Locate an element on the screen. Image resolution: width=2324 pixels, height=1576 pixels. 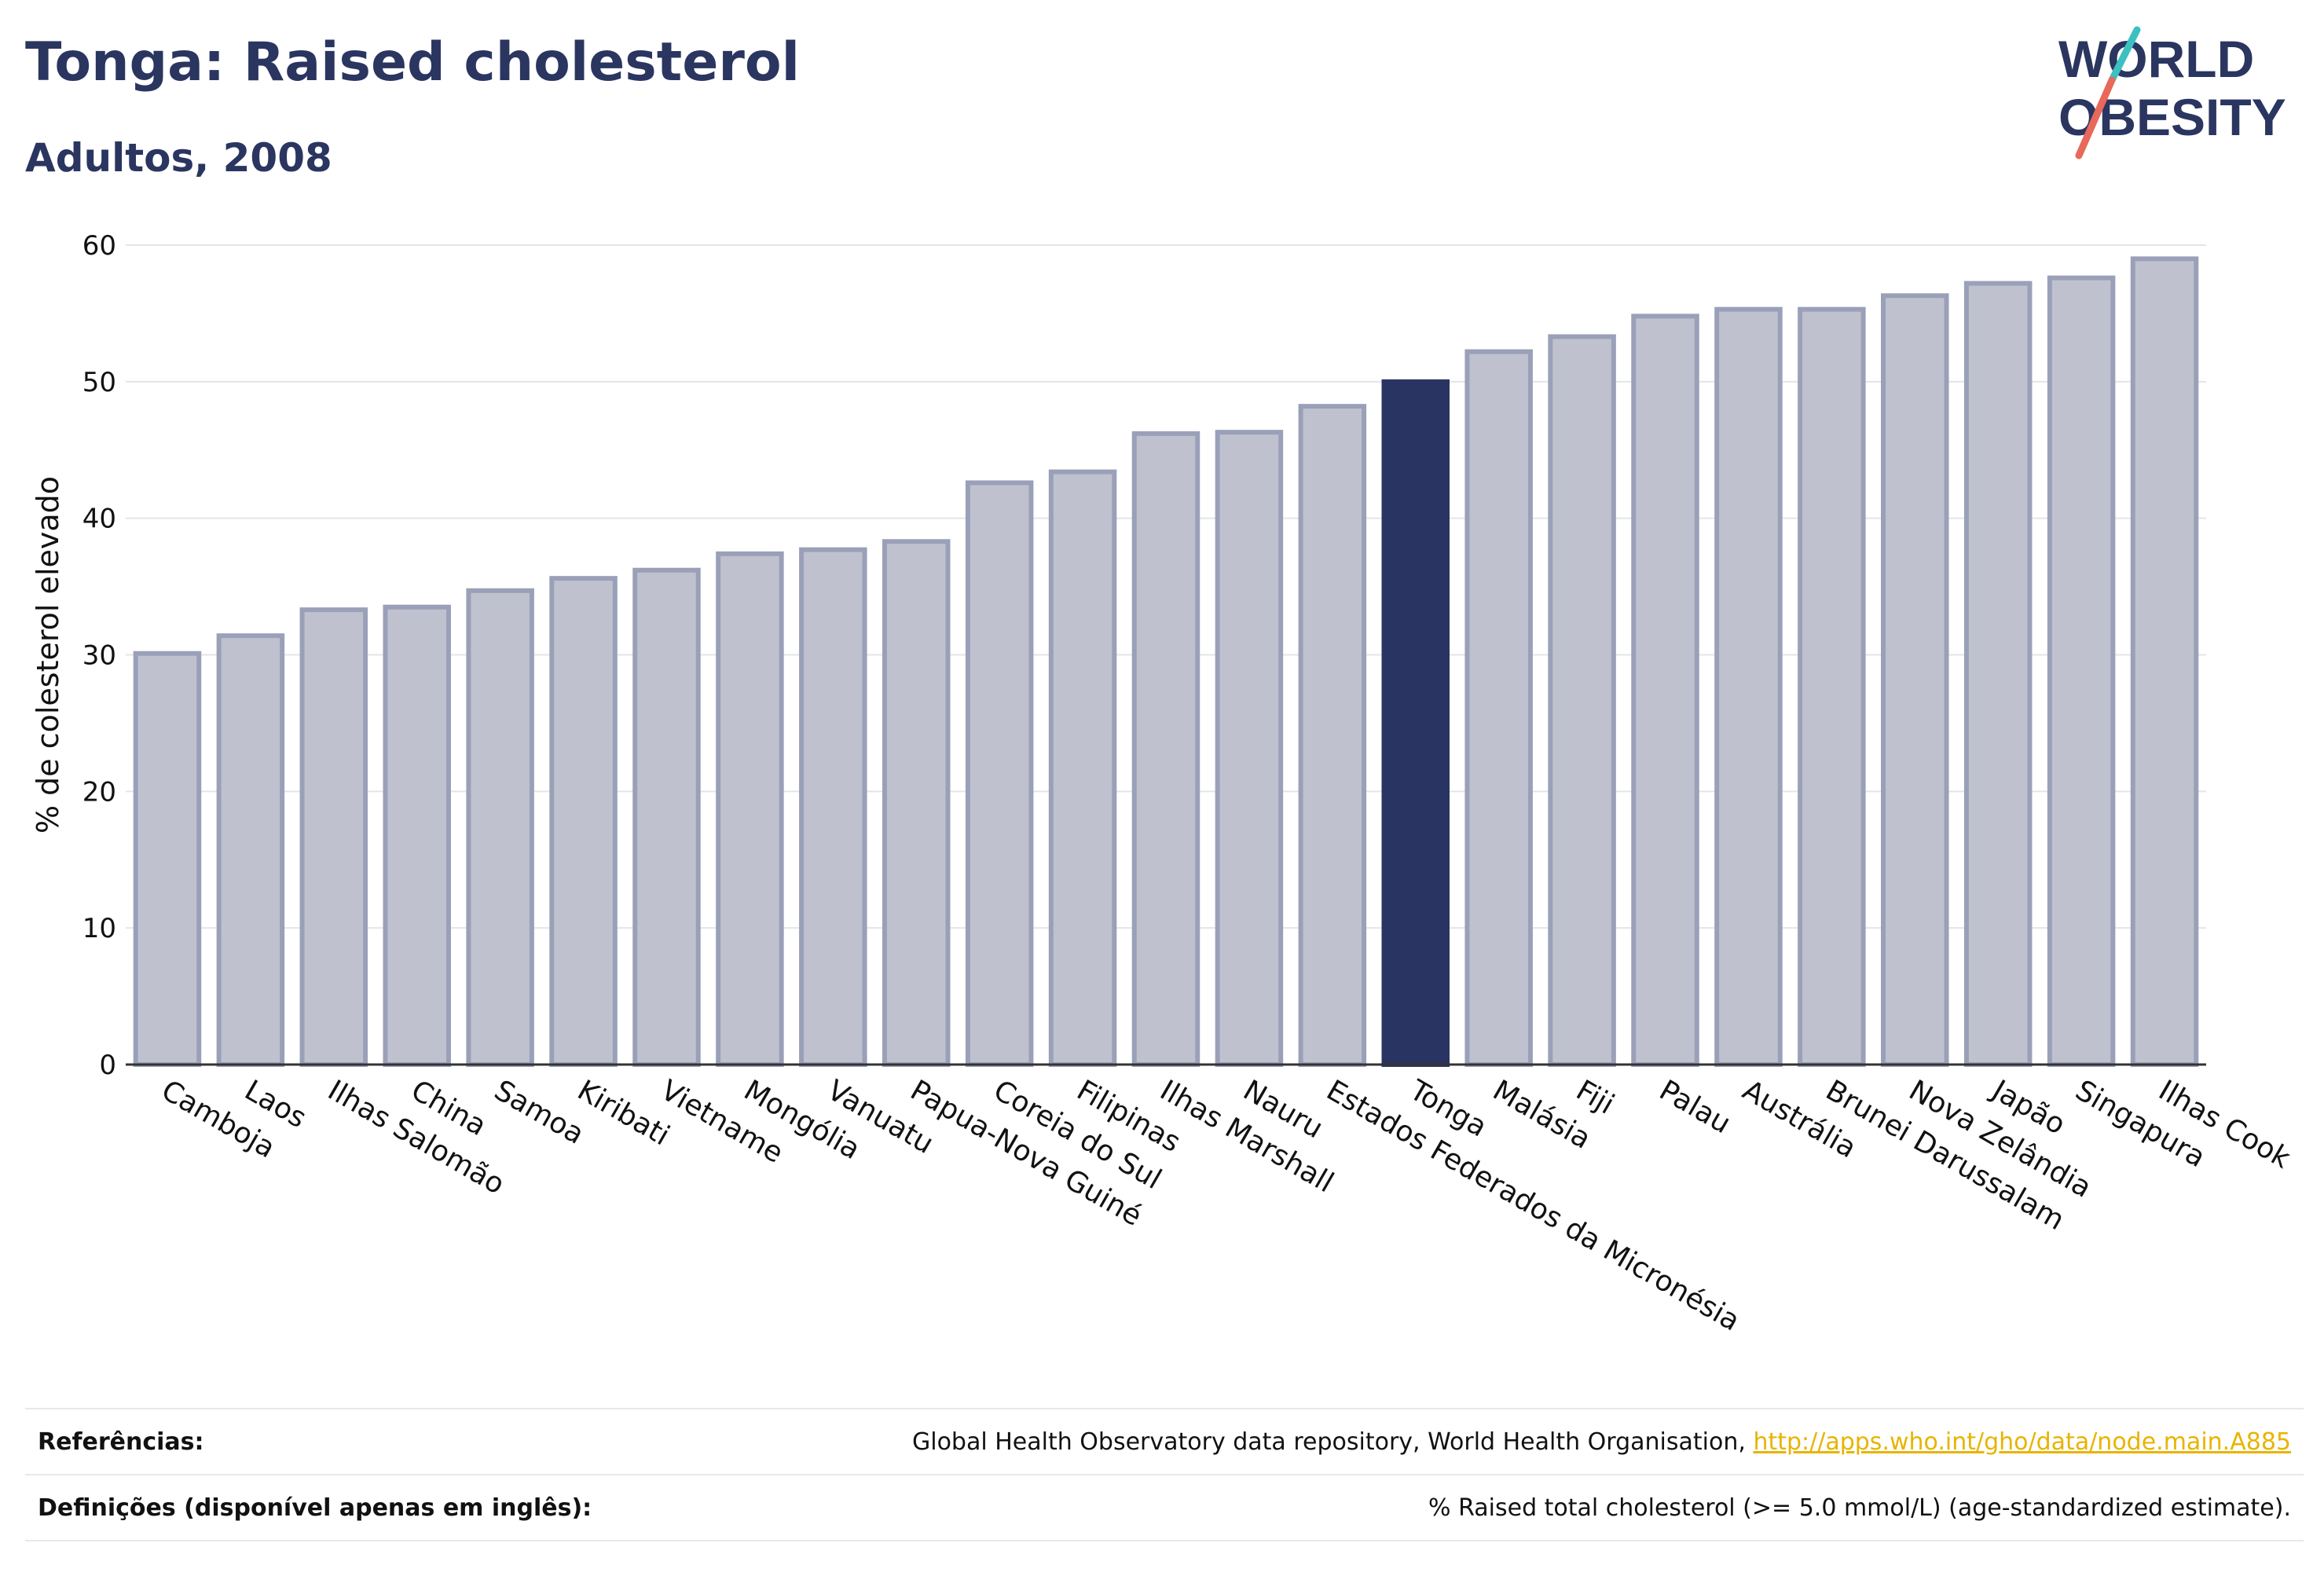
bar-nova-zel-ndia is located at coordinates (1915, 680).